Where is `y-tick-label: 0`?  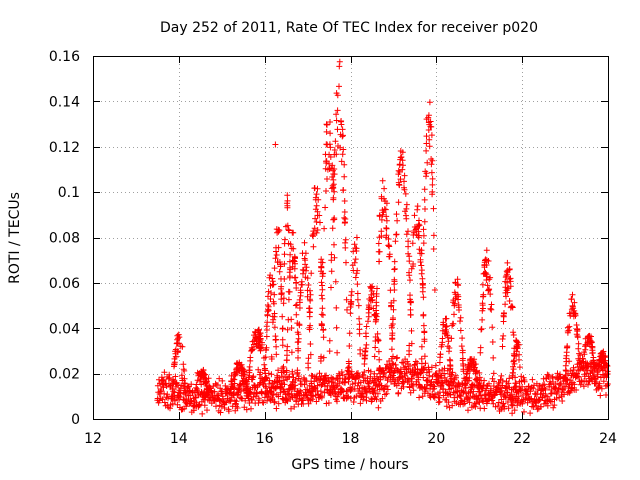
y-tick-label: 0 is located at coordinates (75, 420).